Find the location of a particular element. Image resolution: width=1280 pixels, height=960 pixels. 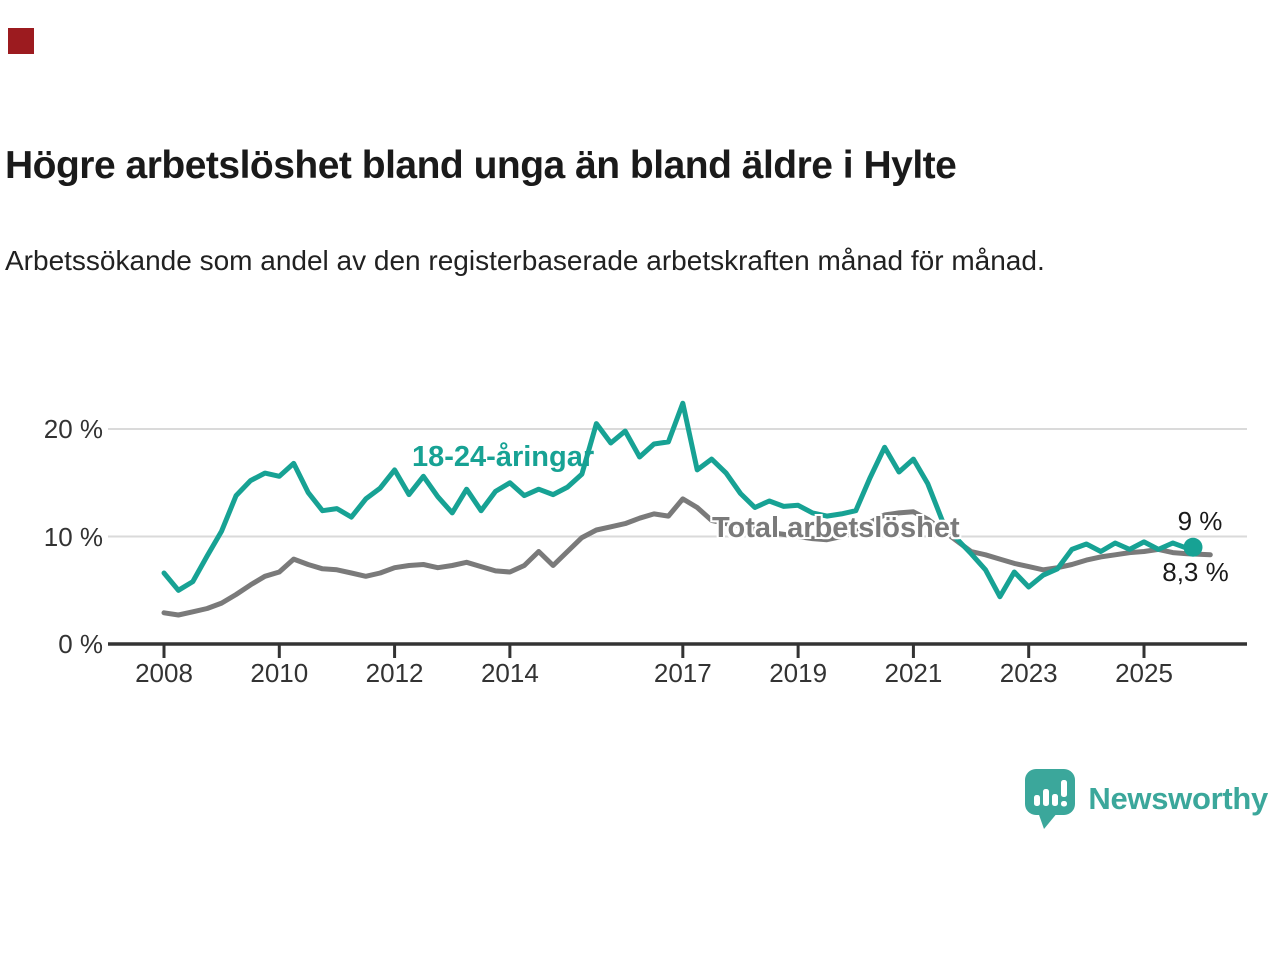

series-label-total: Total arbetslöshet is located at coordinates (836, 528).